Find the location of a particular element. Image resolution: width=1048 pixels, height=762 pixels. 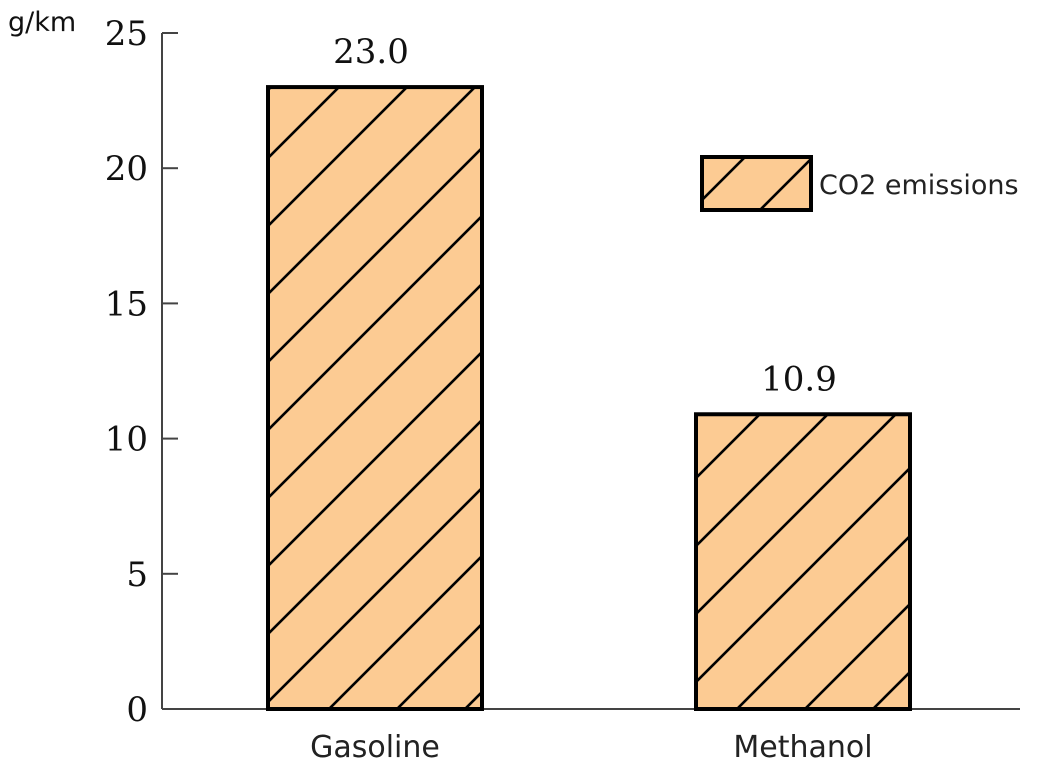

y-axis-unit-label: g/km is located at coordinates (42, 22).